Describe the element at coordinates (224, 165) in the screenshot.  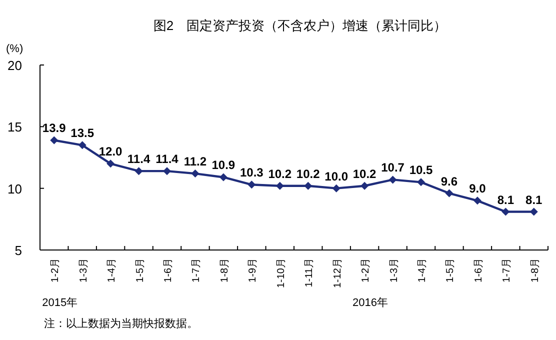
I see `data-label: 10.9` at that location.